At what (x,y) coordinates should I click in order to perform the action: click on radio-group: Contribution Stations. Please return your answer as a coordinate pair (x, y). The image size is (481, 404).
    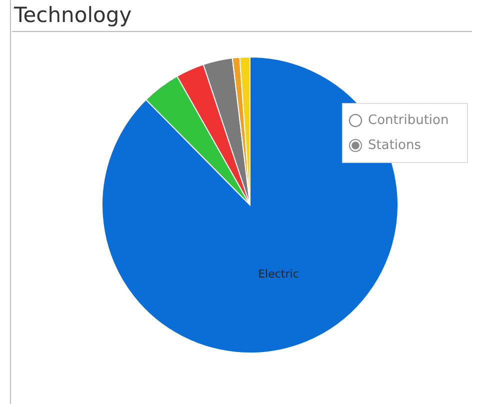
    Looking at the image, I should click on (405, 133).